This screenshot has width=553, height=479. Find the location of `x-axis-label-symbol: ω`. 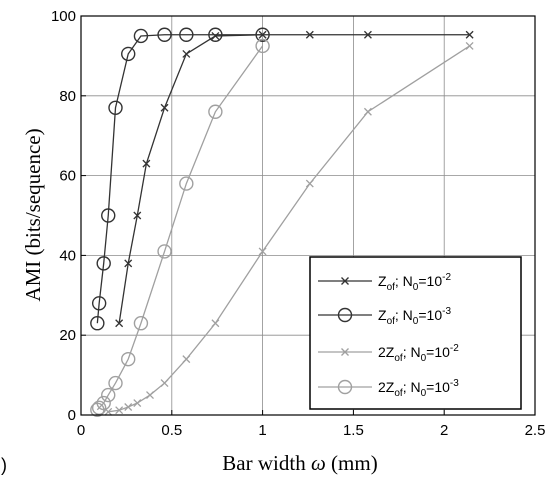

x-axis-label-symbol: ω is located at coordinates (318, 463).